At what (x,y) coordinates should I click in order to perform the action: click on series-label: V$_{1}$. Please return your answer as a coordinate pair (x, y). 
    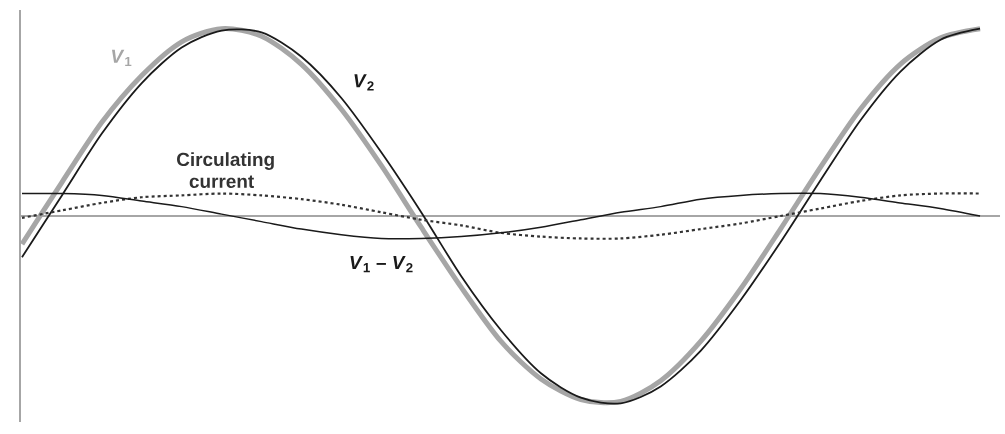
    Looking at the image, I should click on (122, 58).